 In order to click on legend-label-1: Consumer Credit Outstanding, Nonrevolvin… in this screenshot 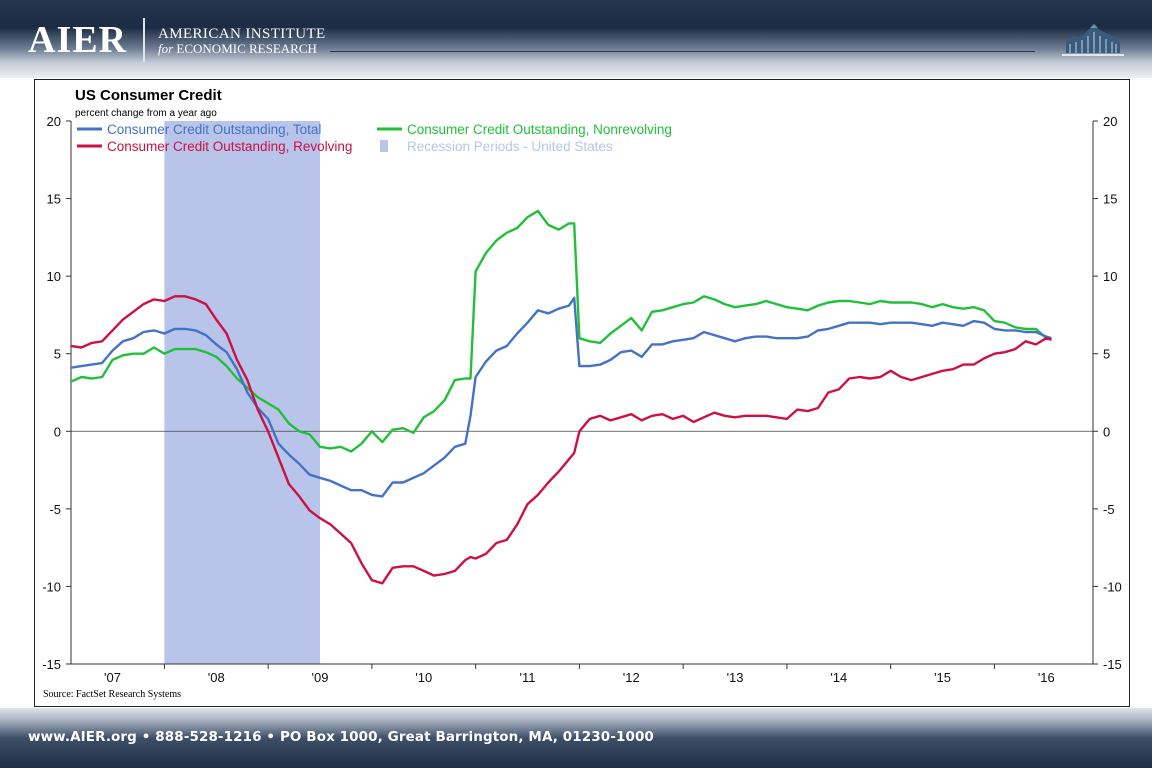, I will do `click(539, 129)`.